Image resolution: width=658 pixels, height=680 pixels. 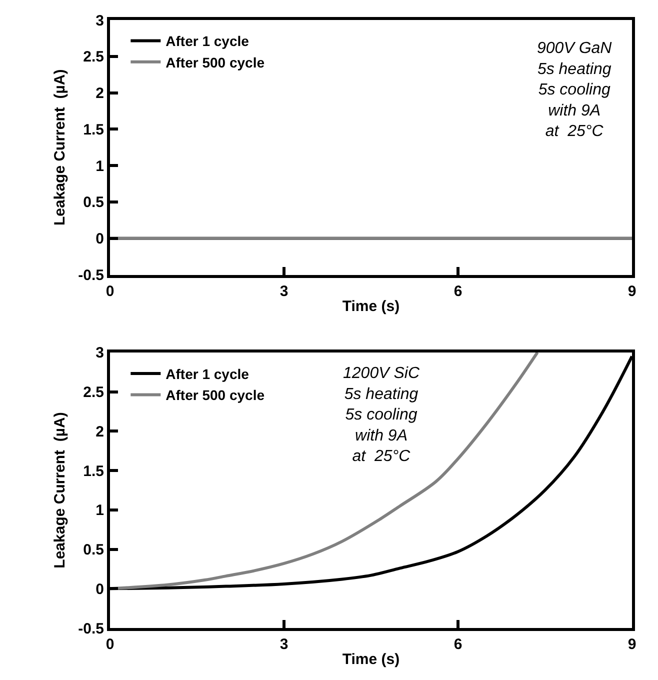 I want to click on annotation: 900V GaN 5s heating 5s cooling with 9A at 25°C, so click(x=574, y=90).